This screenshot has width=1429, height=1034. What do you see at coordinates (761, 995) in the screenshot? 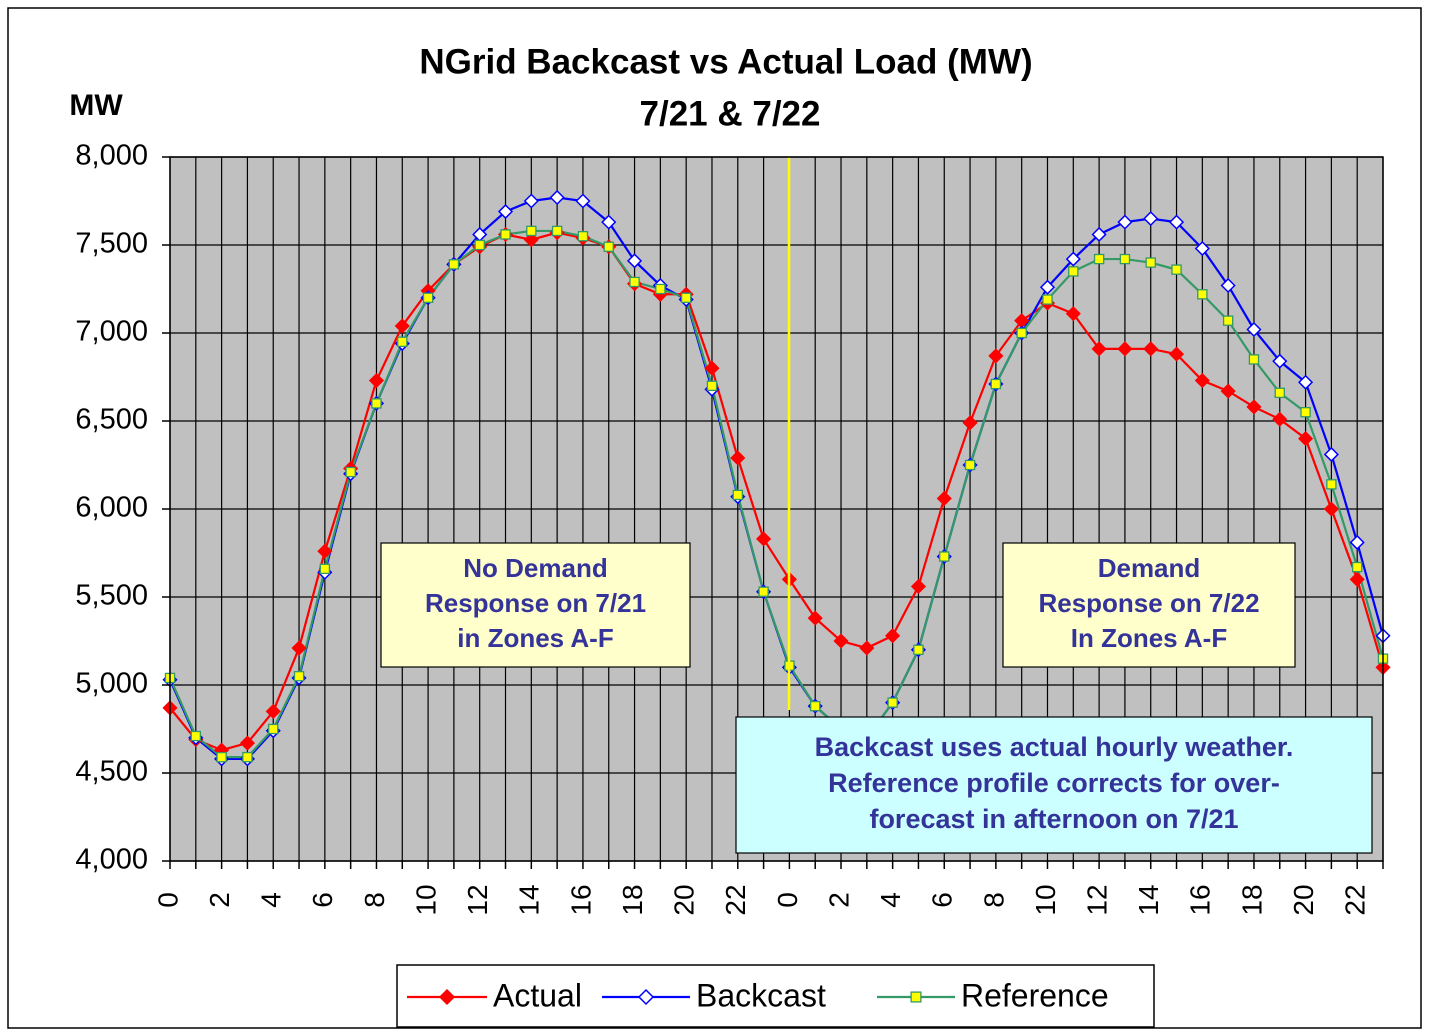
I see `legend-label: Backcast` at bounding box center [761, 995].